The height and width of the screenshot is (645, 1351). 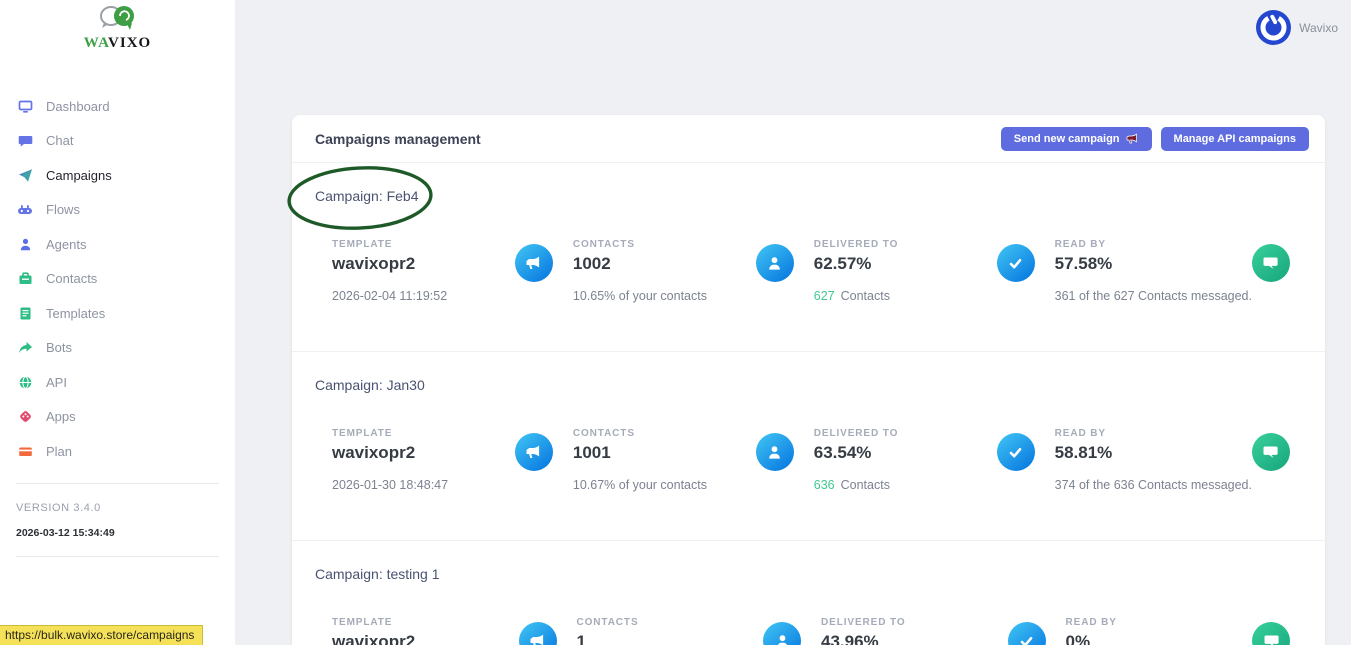 I want to click on campaign-section-testing1: Campaign: testing 1 TEMPLATE wavixopr2, so click(x=808, y=593).